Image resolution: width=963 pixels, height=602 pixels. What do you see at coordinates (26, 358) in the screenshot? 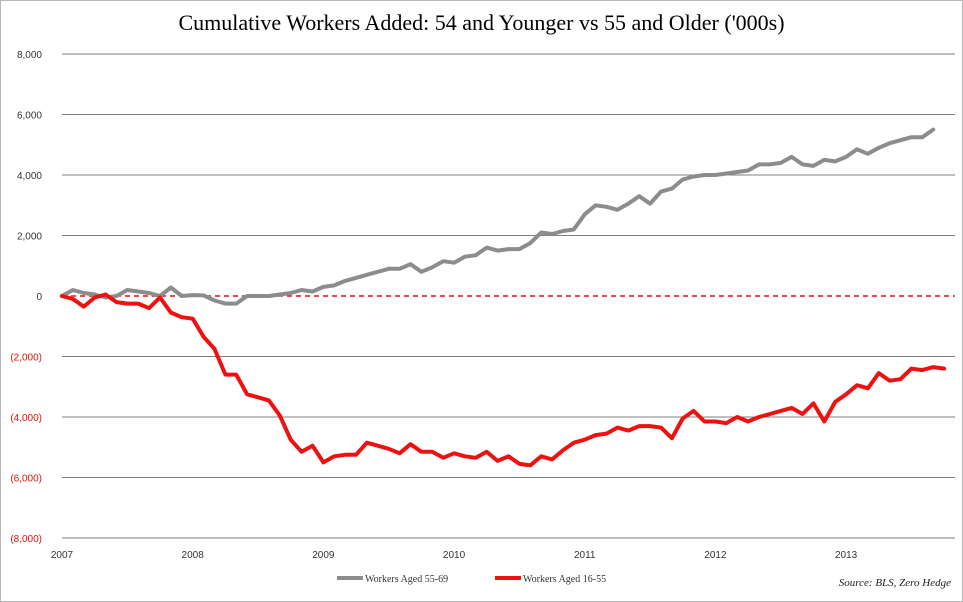
I see `y-tick-label: (2,000)` at bounding box center [26, 358].